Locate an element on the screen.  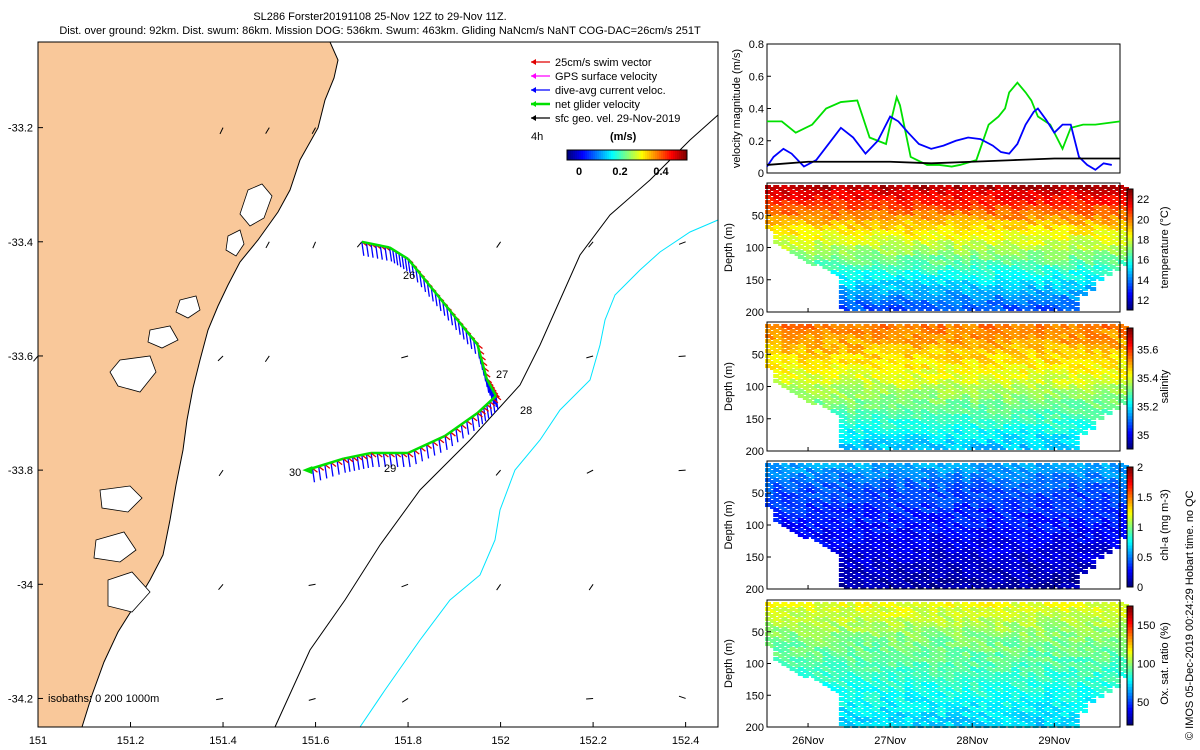
map-y-tick-label: -34 is located at coordinates (25, 585).